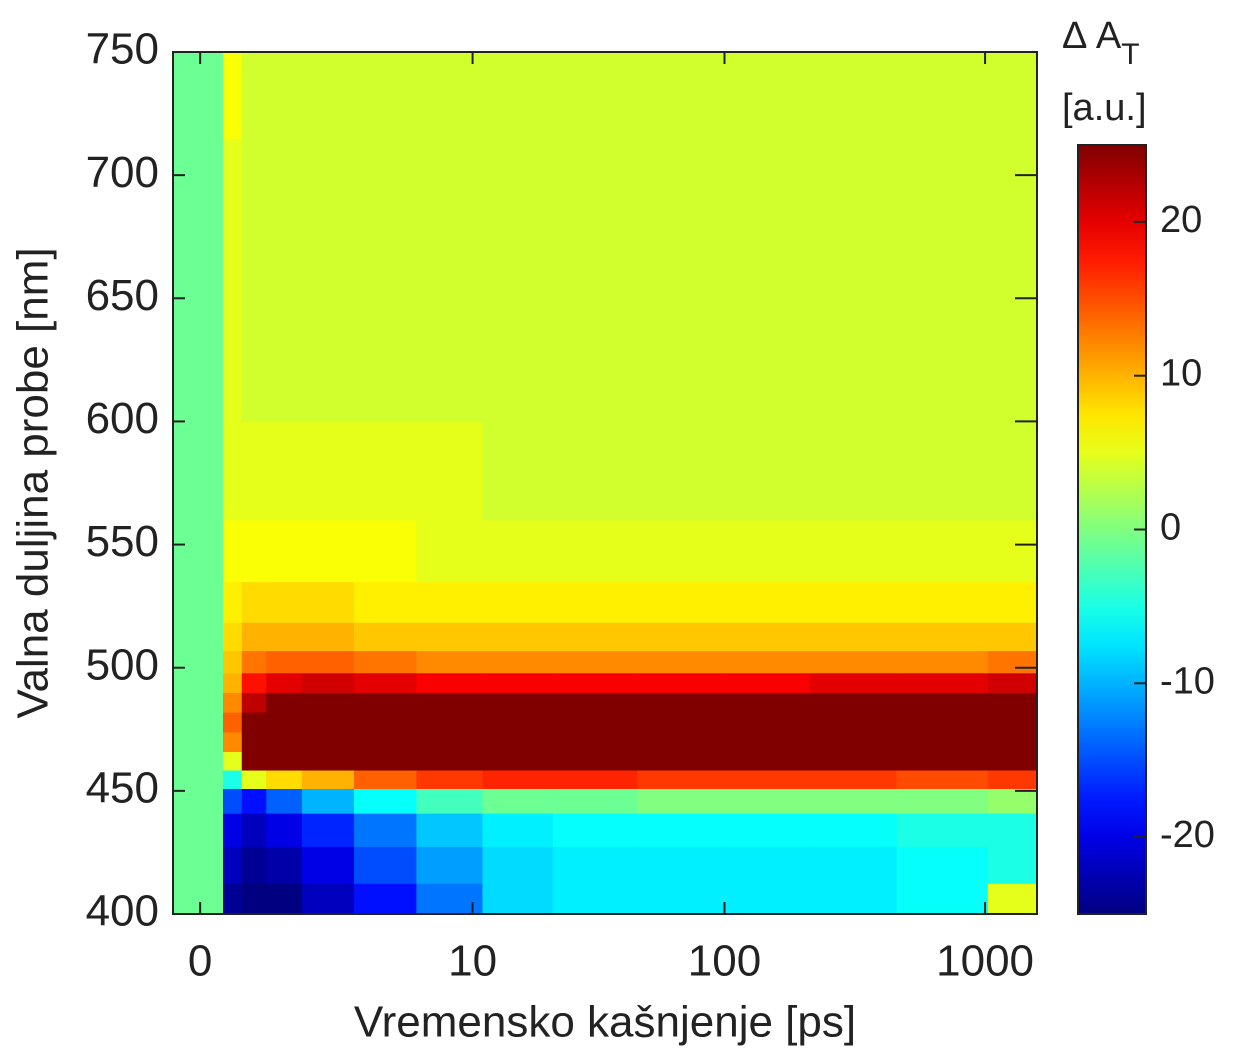  What do you see at coordinates (1170, 528) in the screenshot?
I see `colorbar-tick-label: 0` at bounding box center [1170, 528].